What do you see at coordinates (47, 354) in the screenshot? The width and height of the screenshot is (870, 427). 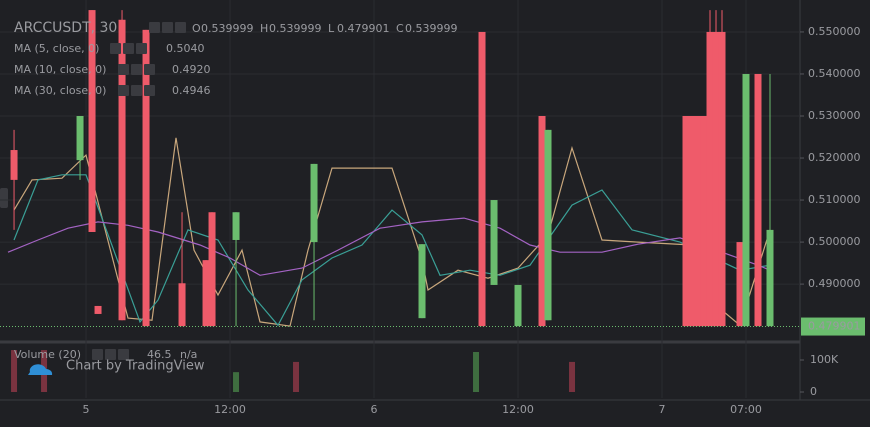 I see `volume-legend-name: Volume (20)` at bounding box center [47, 354].